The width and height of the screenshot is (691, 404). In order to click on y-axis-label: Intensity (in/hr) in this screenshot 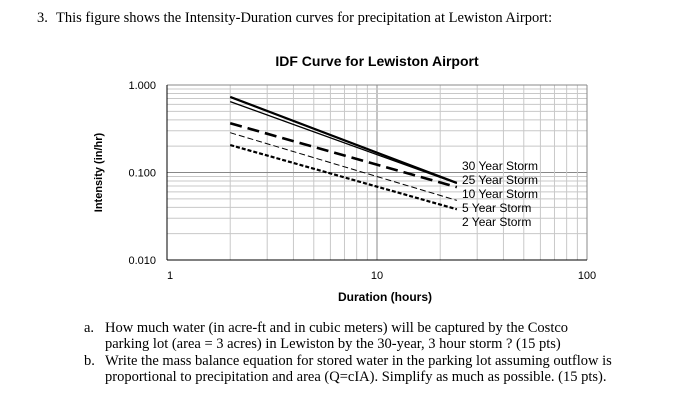, I will do `click(99, 172)`.